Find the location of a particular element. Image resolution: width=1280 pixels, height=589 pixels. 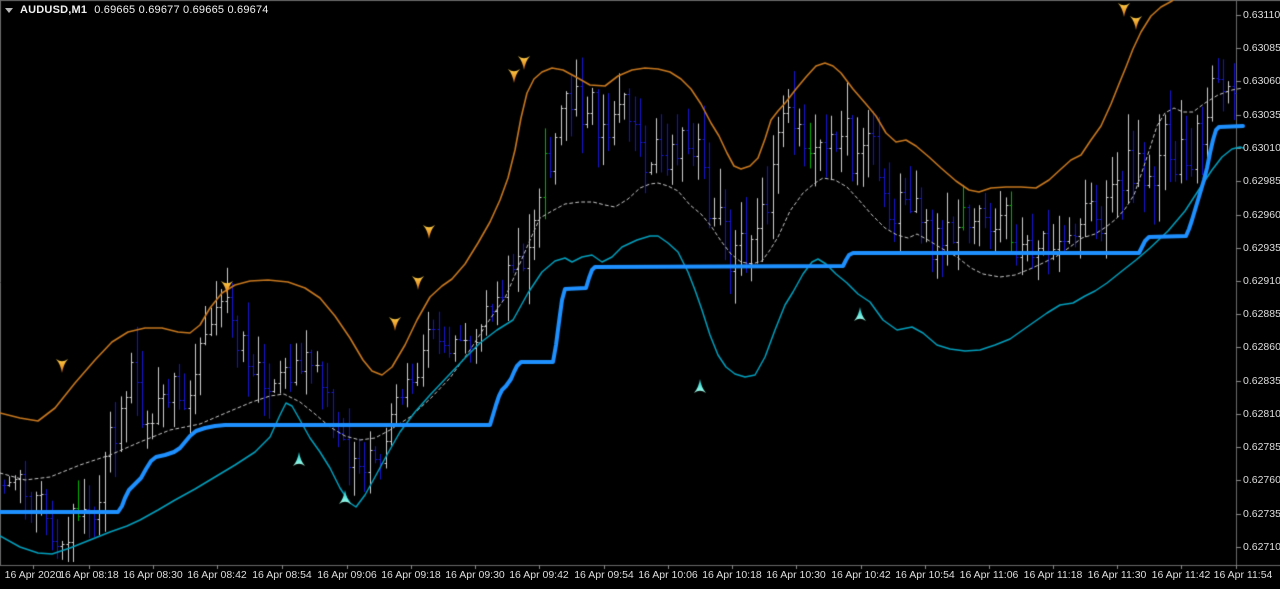

time-tick-label: 16 Apr 10:30 is located at coordinates (796, 575).